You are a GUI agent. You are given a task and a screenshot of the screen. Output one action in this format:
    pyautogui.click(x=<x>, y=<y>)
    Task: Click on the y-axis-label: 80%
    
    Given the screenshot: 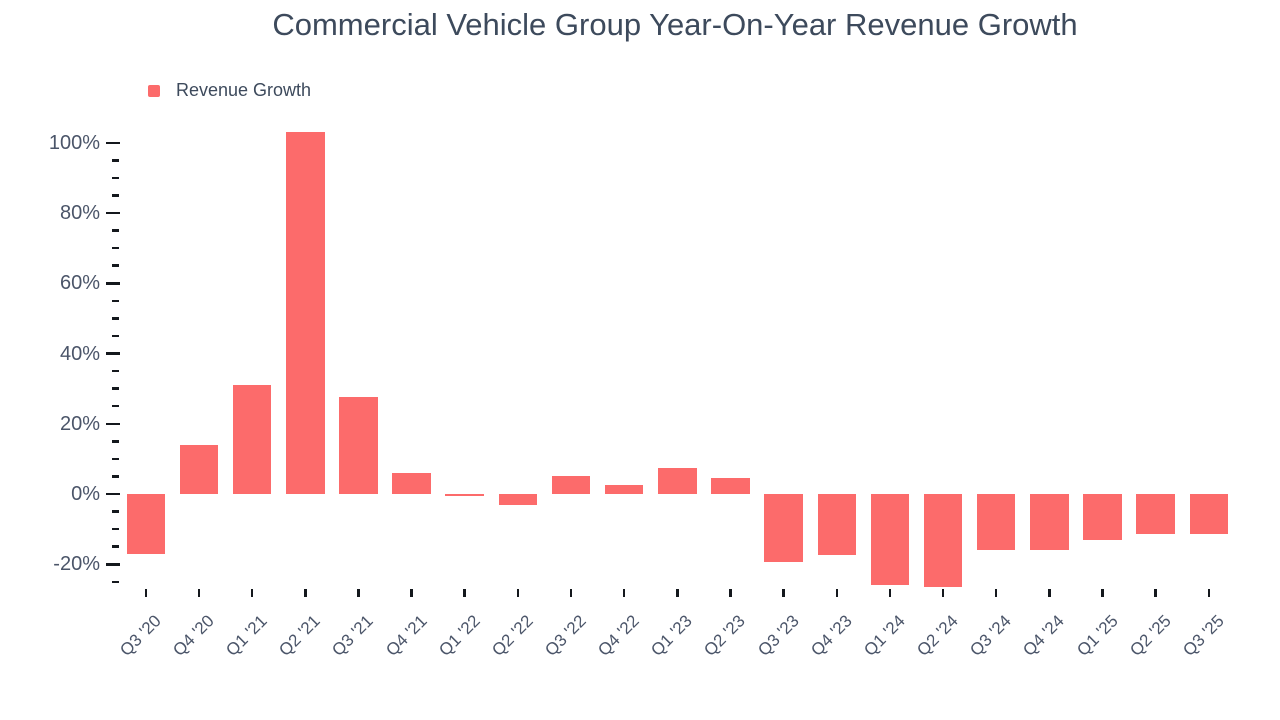 What is the action you would take?
    pyautogui.click(x=79, y=213)
    